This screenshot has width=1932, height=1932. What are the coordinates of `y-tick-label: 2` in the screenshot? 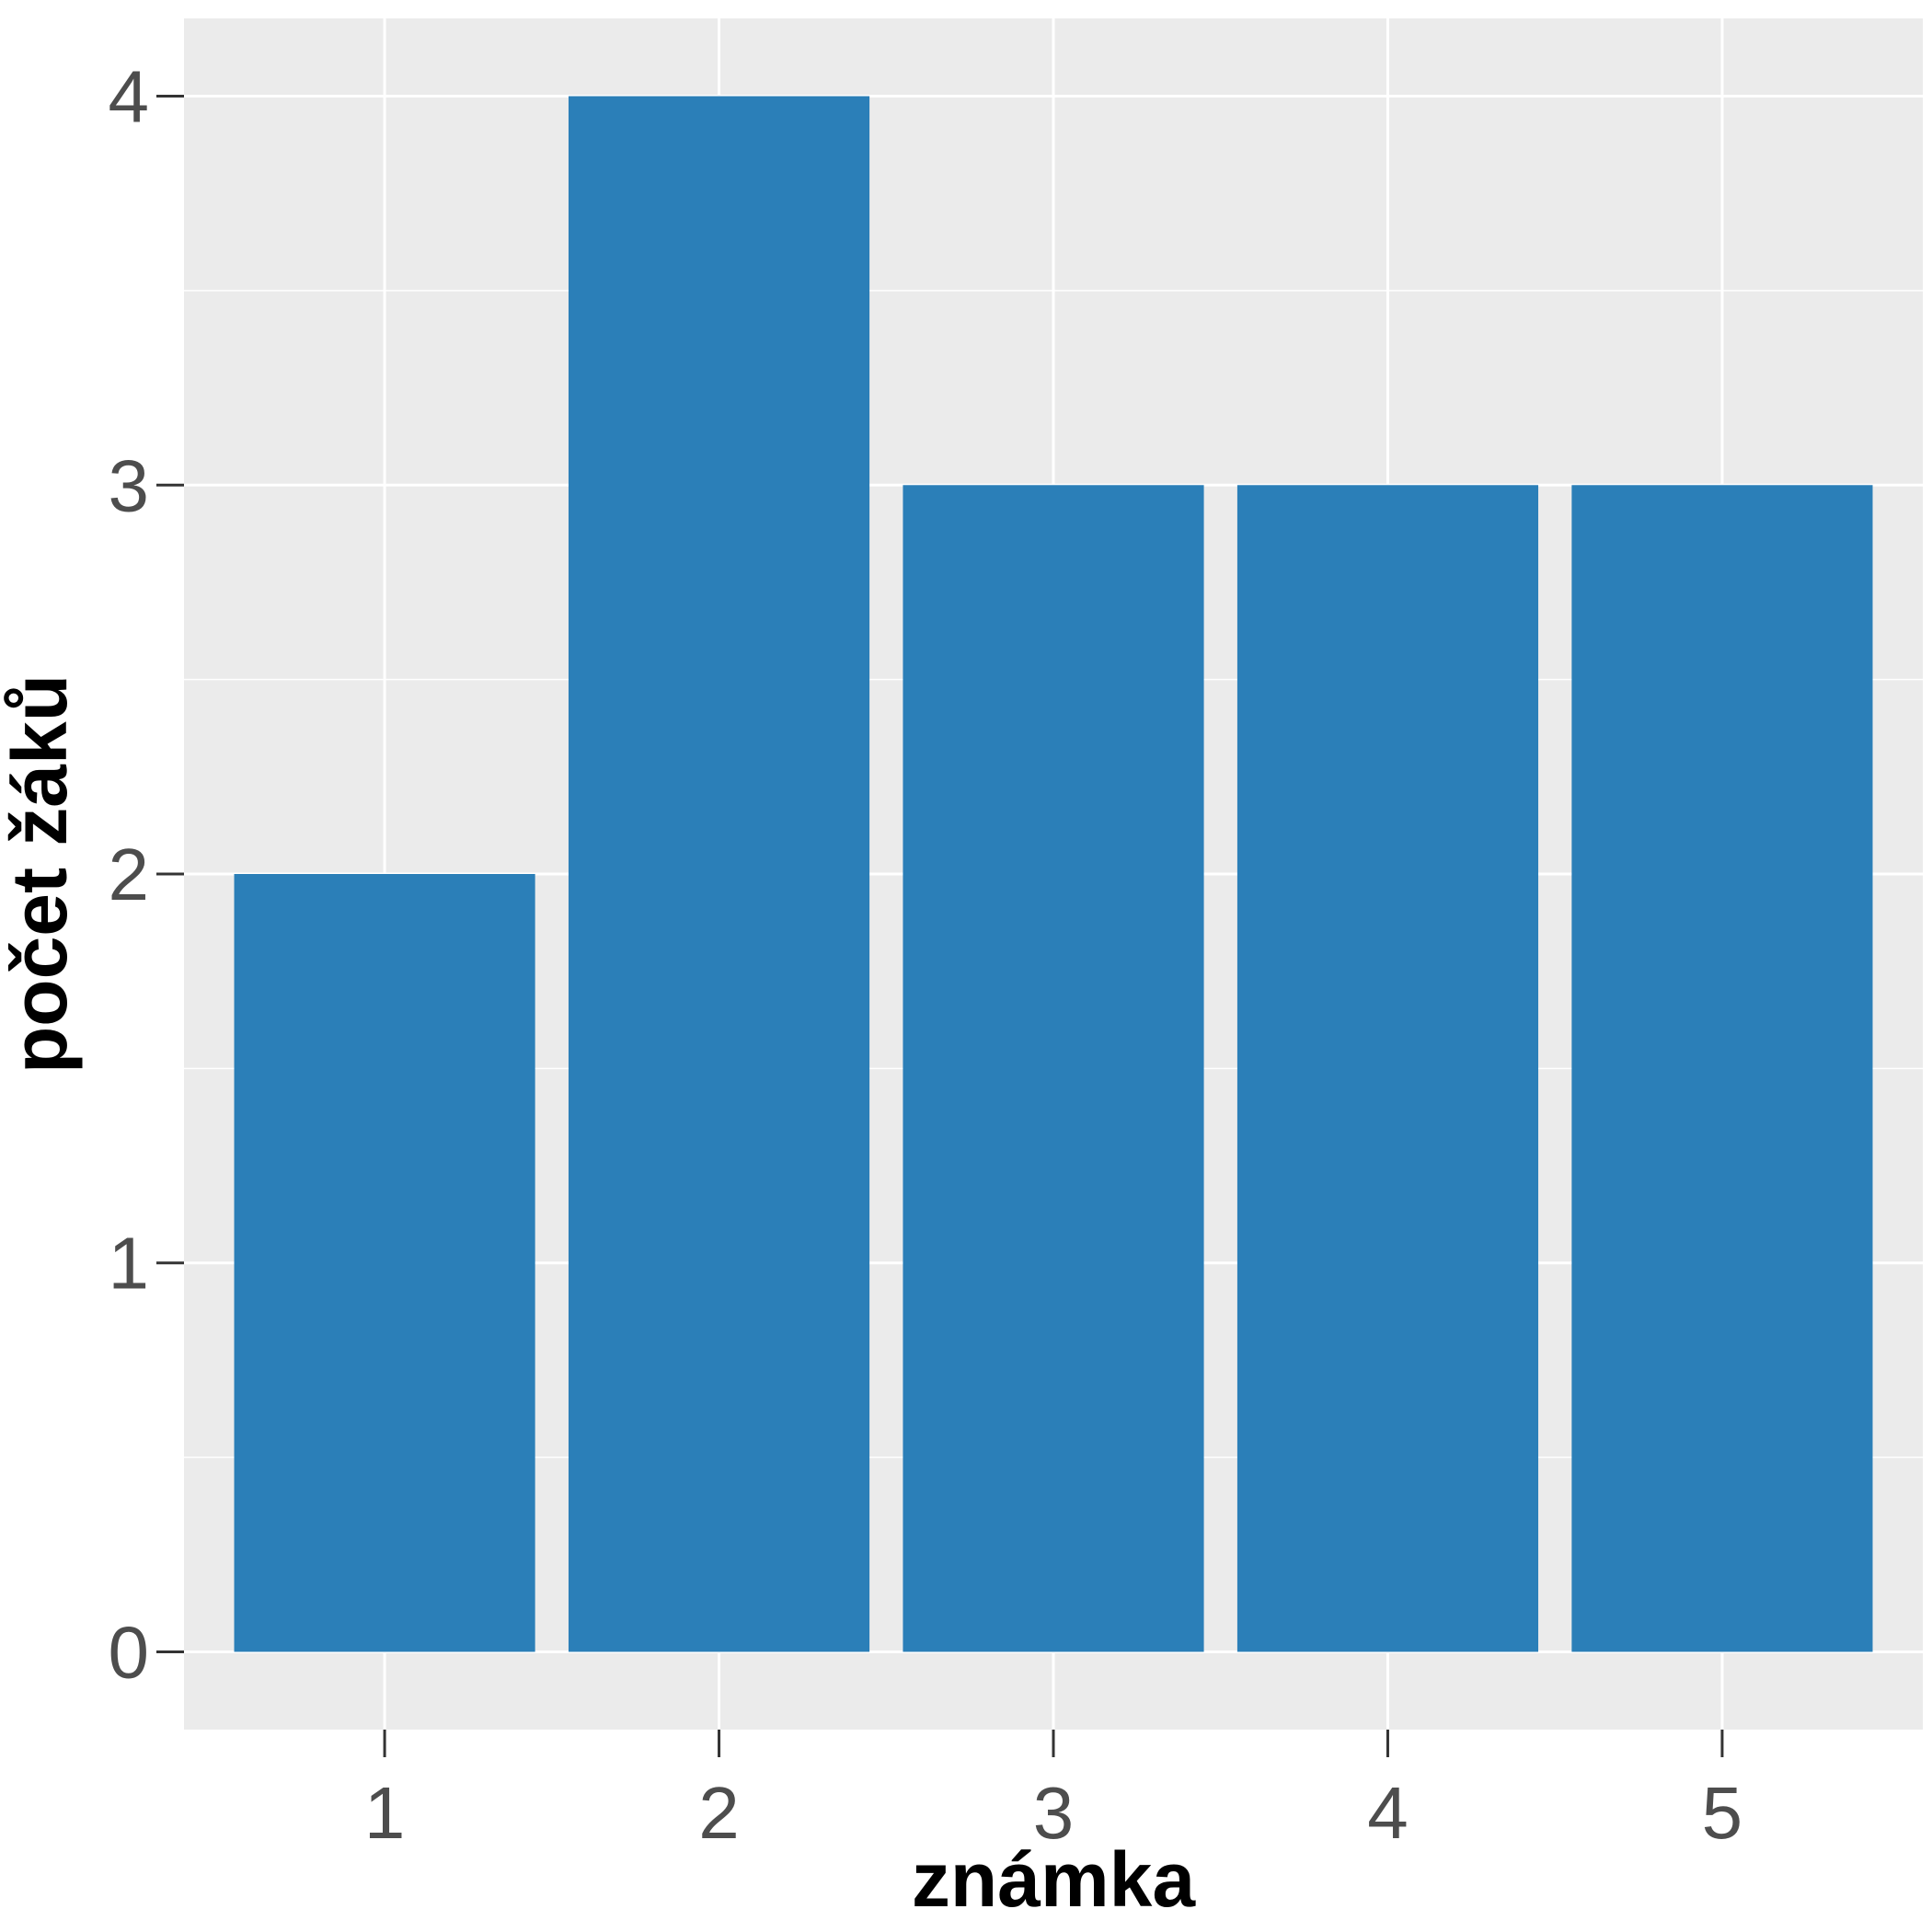 It's located at (129, 874).